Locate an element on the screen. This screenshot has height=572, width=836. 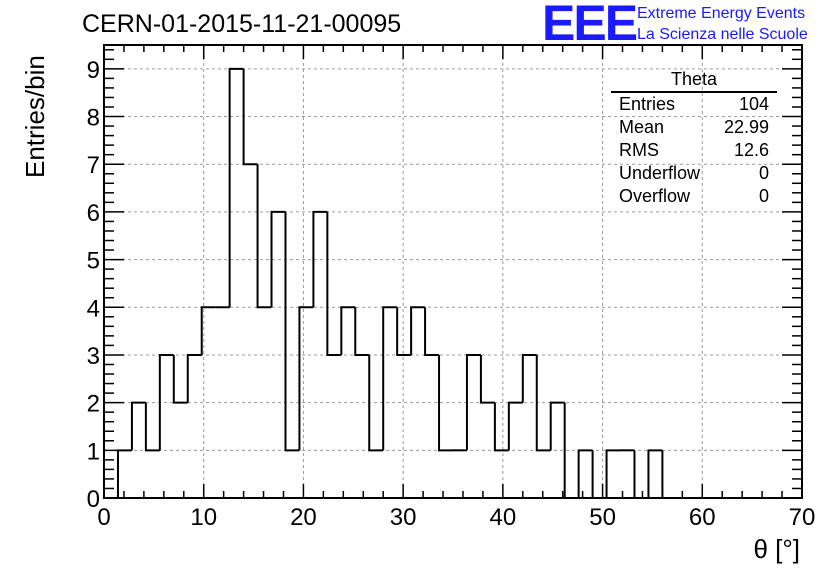
x-tick-label: 20 is located at coordinates (303, 517).